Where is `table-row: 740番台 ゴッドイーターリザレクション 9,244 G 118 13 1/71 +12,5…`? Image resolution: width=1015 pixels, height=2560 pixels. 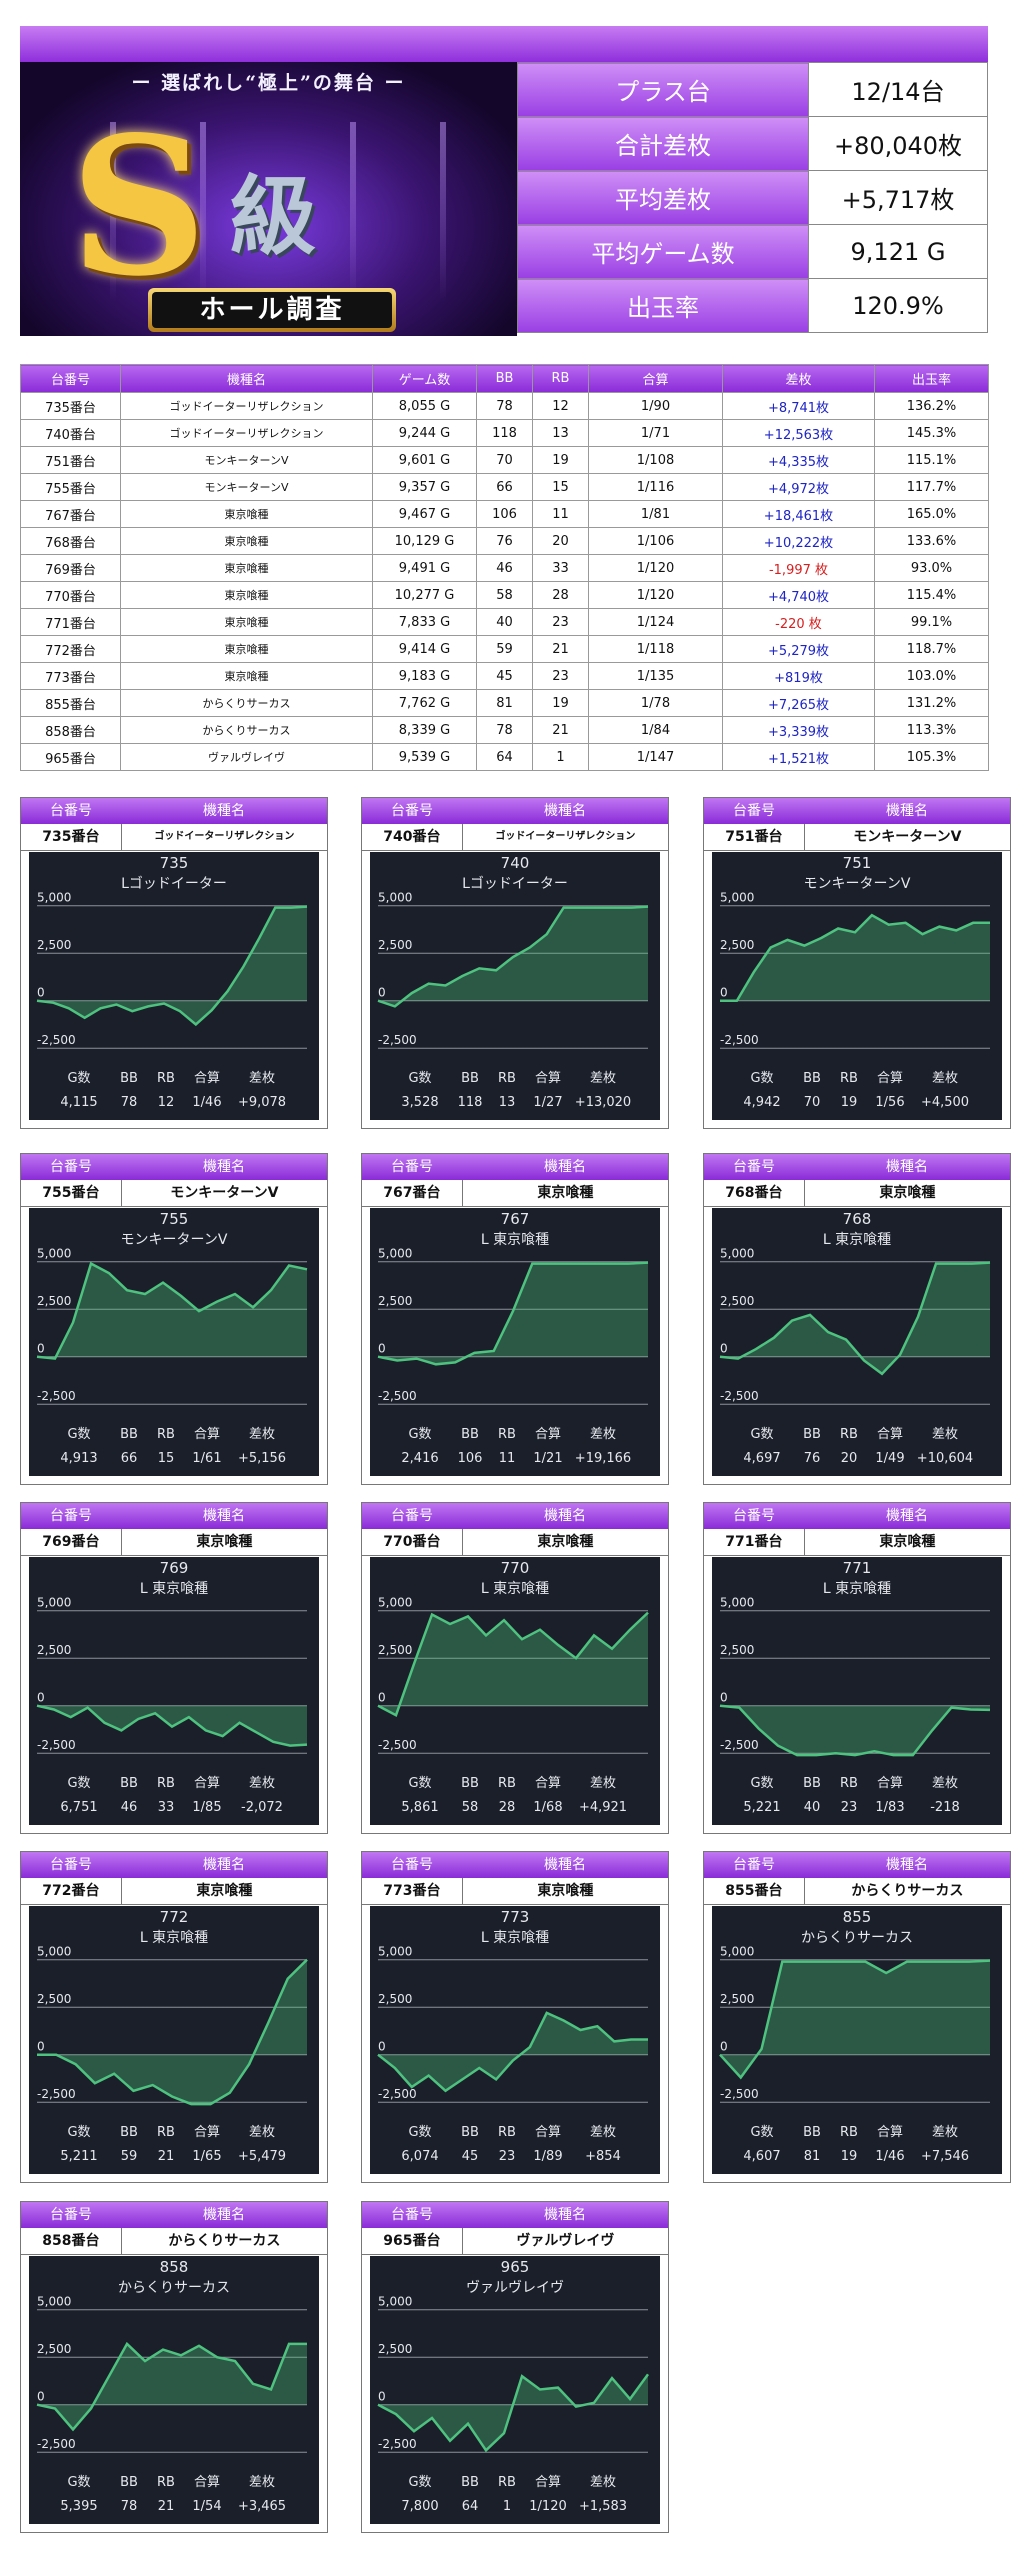 table-row: 740番台 ゴッドイーターリザレクション 9,244 G 118 13 1/71 +12,5… is located at coordinates (504, 433).